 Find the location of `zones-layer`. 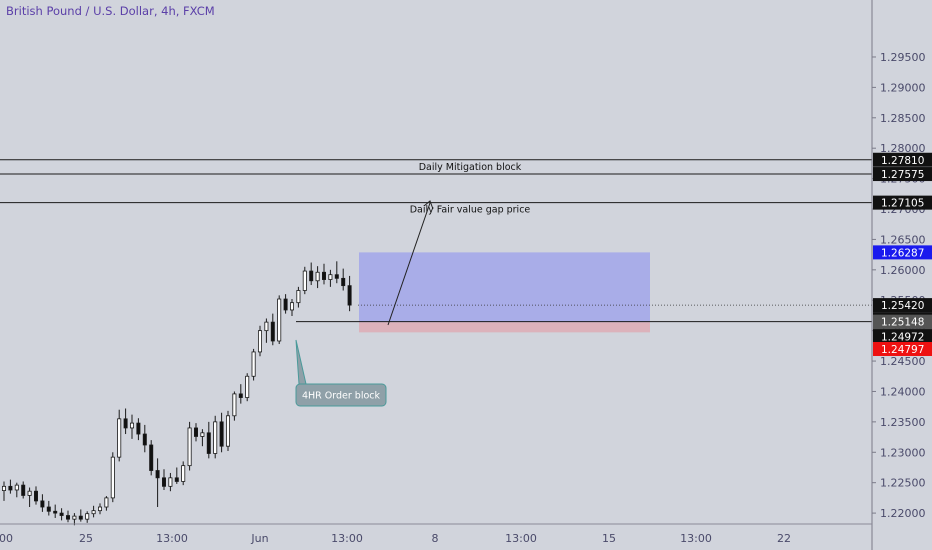

zones-layer is located at coordinates (504, 292).